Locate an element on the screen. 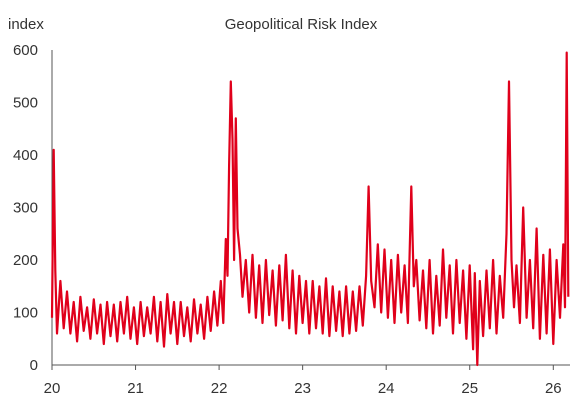 The height and width of the screenshot is (418, 580). y-tick-label: 100 is located at coordinates (25, 313).